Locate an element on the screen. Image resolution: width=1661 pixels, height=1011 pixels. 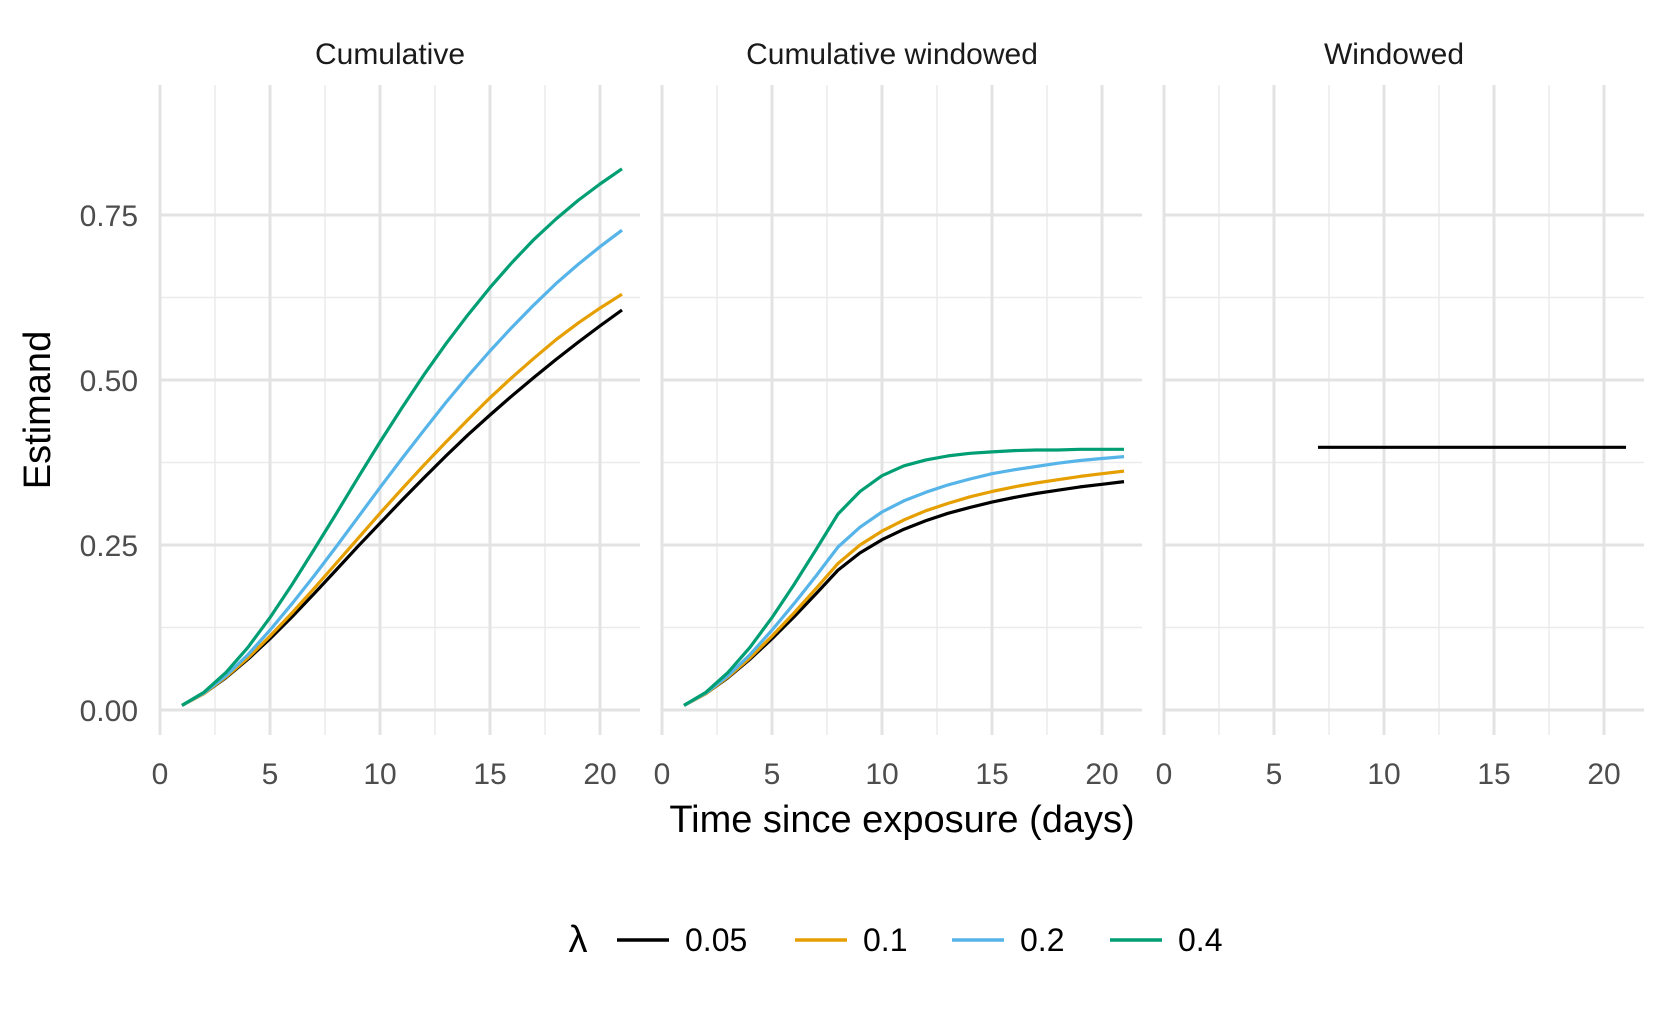
legend-title: λ is located at coordinates (578, 940).